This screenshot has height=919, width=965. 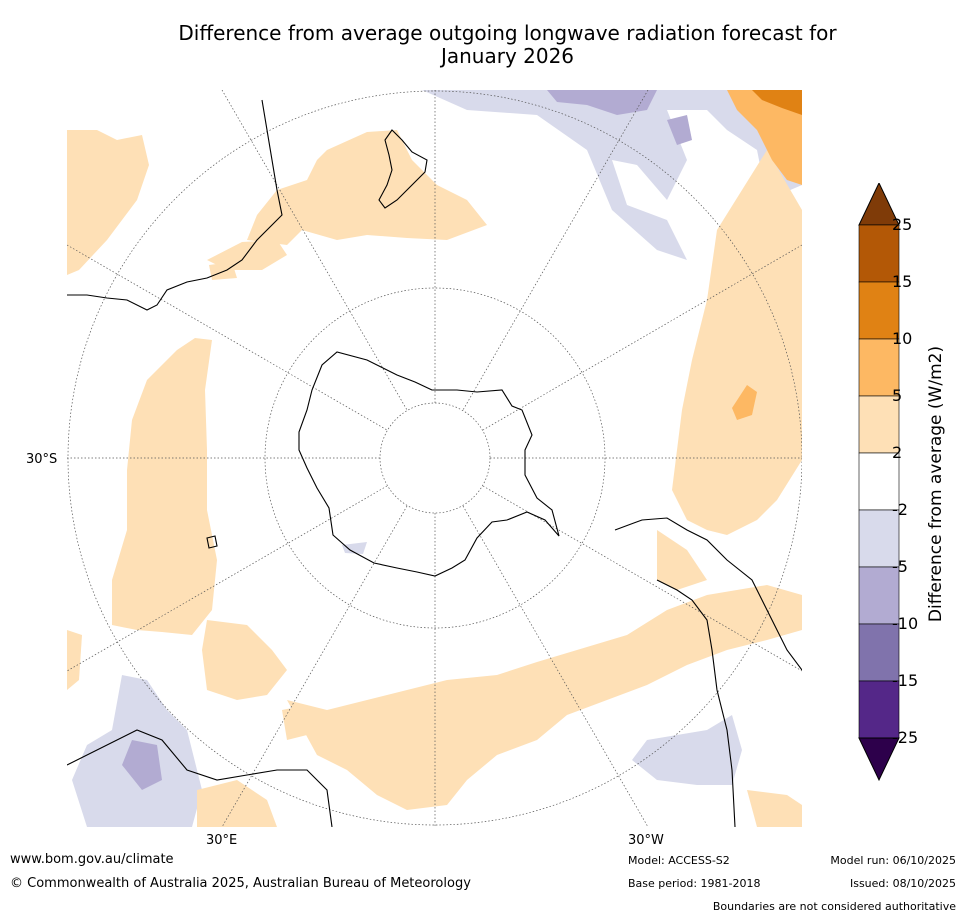 I want to click on latitude-circle-60s, so click(x=435, y=458).